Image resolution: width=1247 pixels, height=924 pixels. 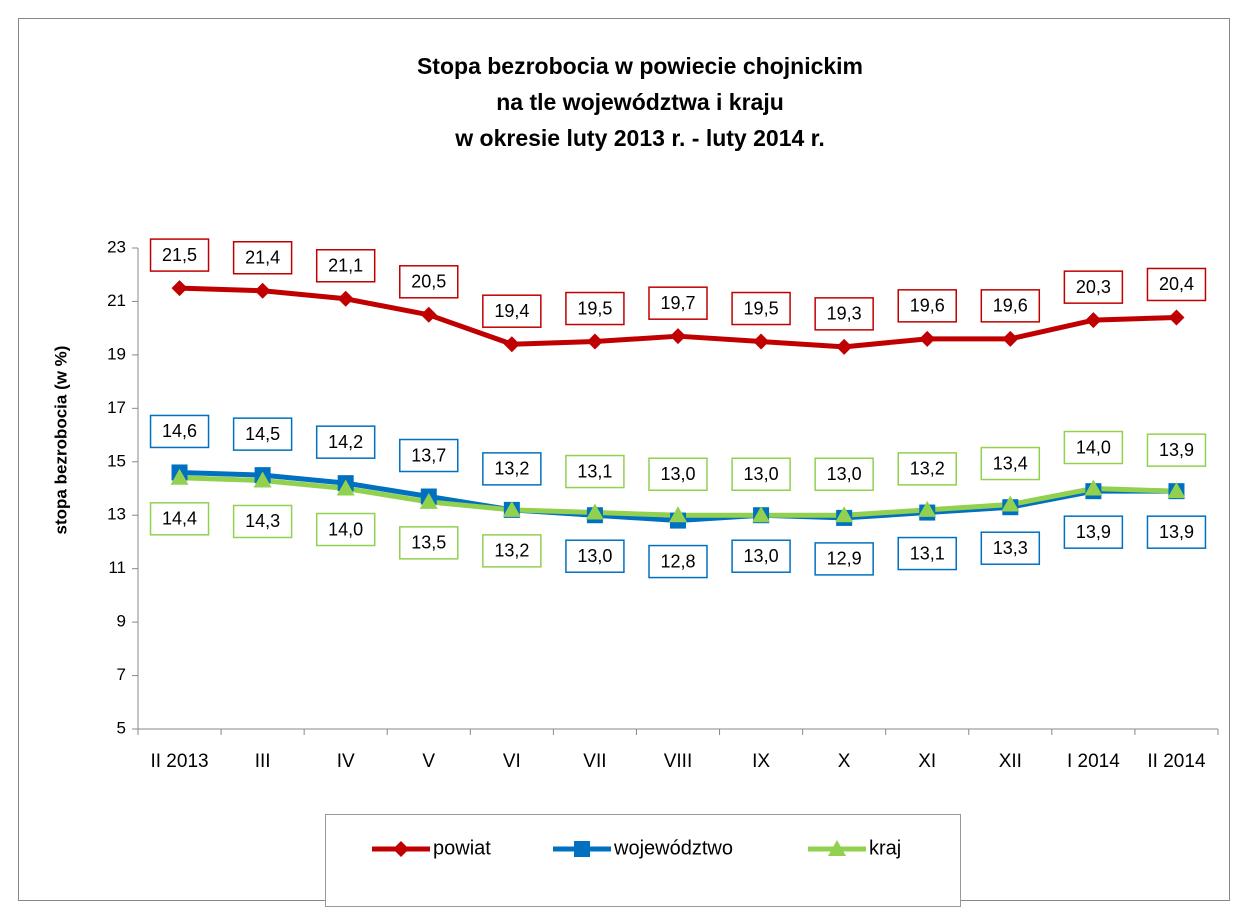 I want to click on value-label: 19,5, so click(x=761, y=308).